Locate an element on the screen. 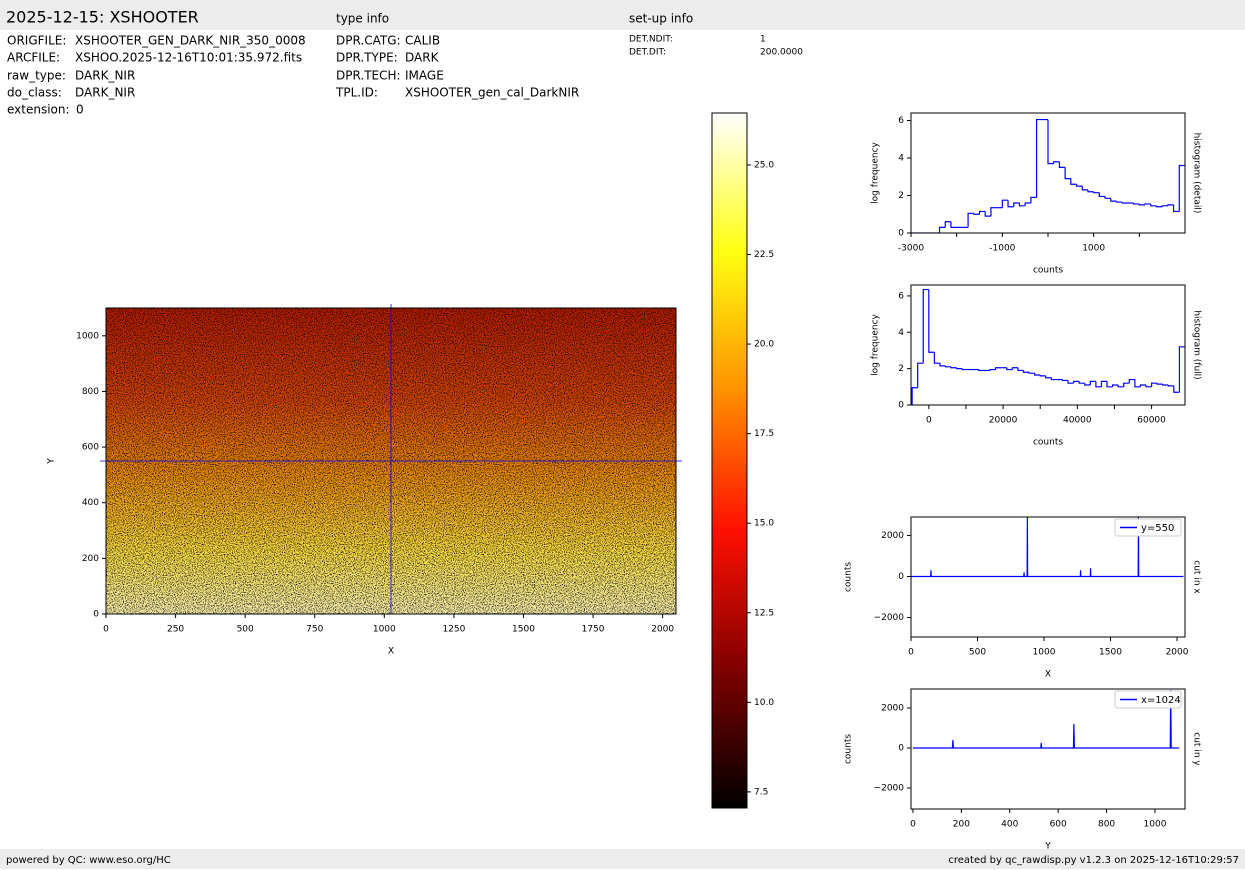 This screenshot has width=1245, height=870. y-tick-label: 22.5 is located at coordinates (764, 255).